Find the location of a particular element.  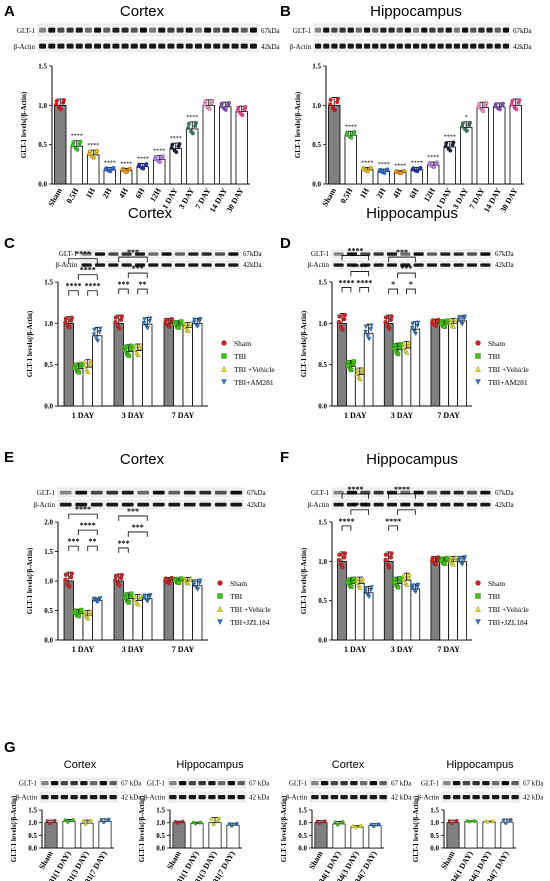

x-tick-label: 12H is located at coordinates (155, 194).